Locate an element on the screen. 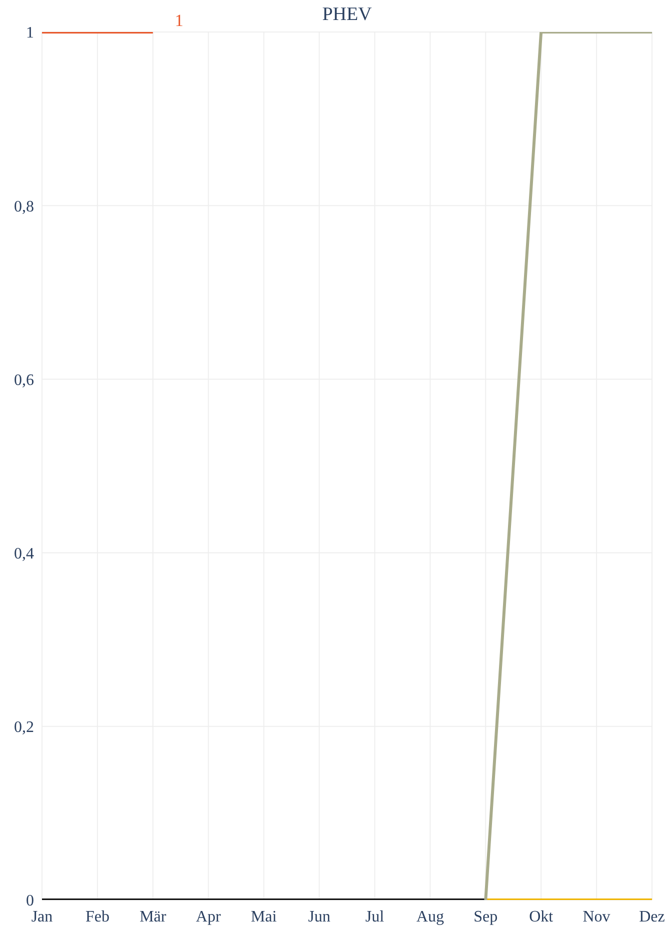 Image resolution: width=666 pixels, height=928 pixels. y-tick-label: 0,2 is located at coordinates (24, 727).